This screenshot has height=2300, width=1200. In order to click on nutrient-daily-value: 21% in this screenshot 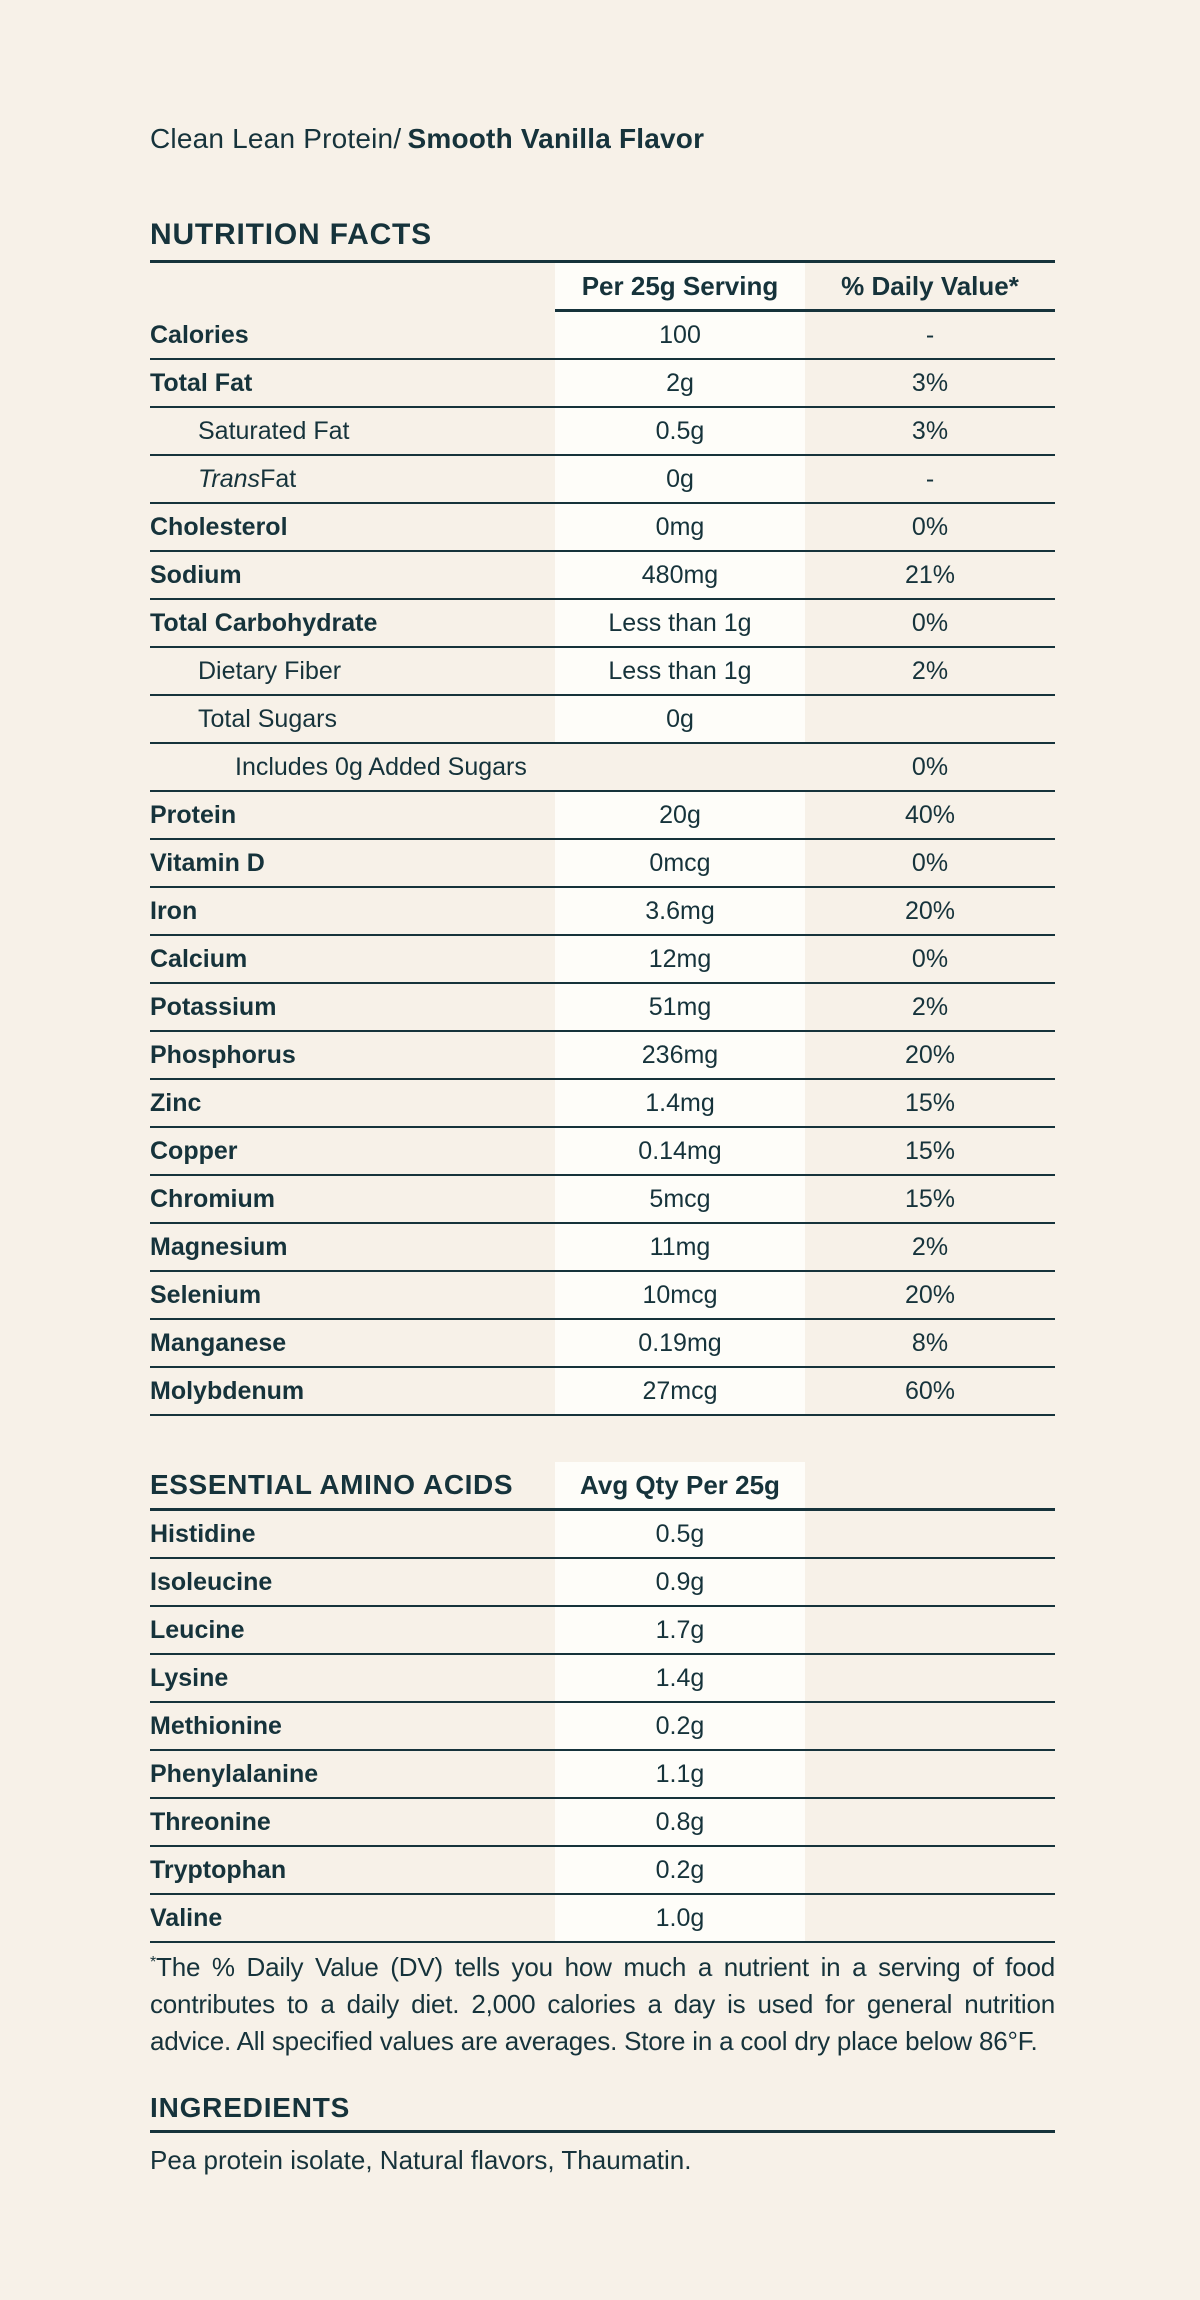, I will do `click(930, 574)`.